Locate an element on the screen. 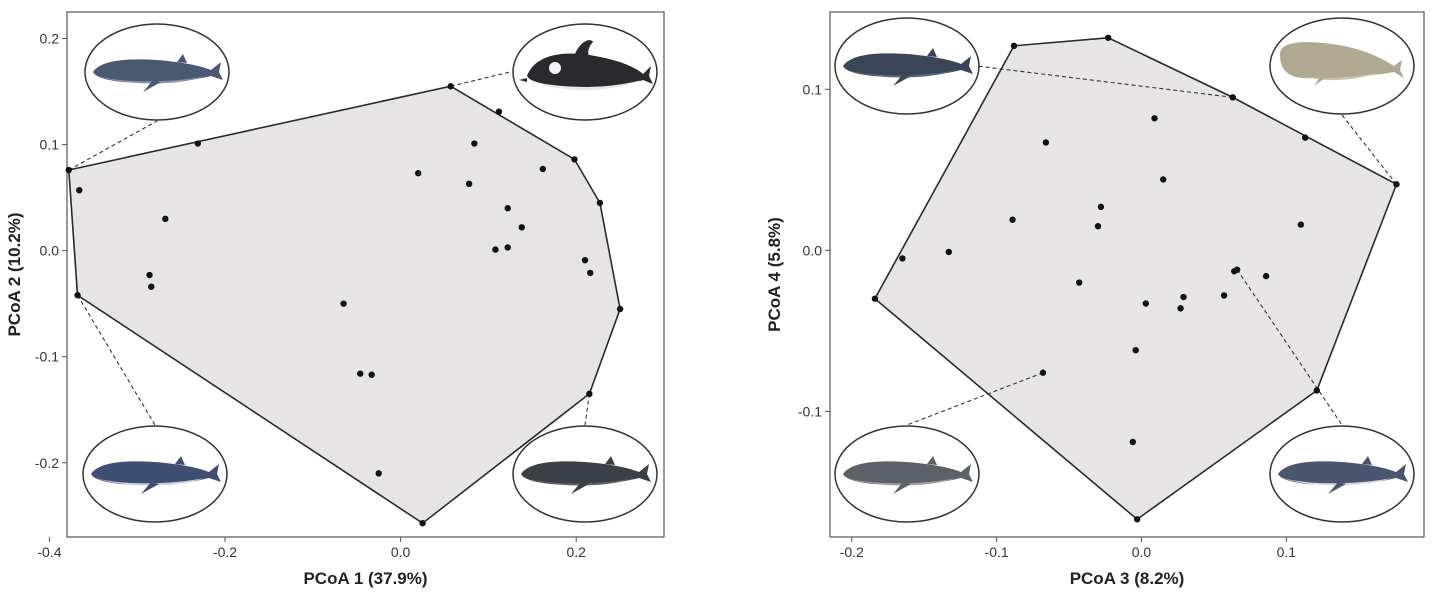  sperm-whale-icon is located at coordinates (1342, 66).